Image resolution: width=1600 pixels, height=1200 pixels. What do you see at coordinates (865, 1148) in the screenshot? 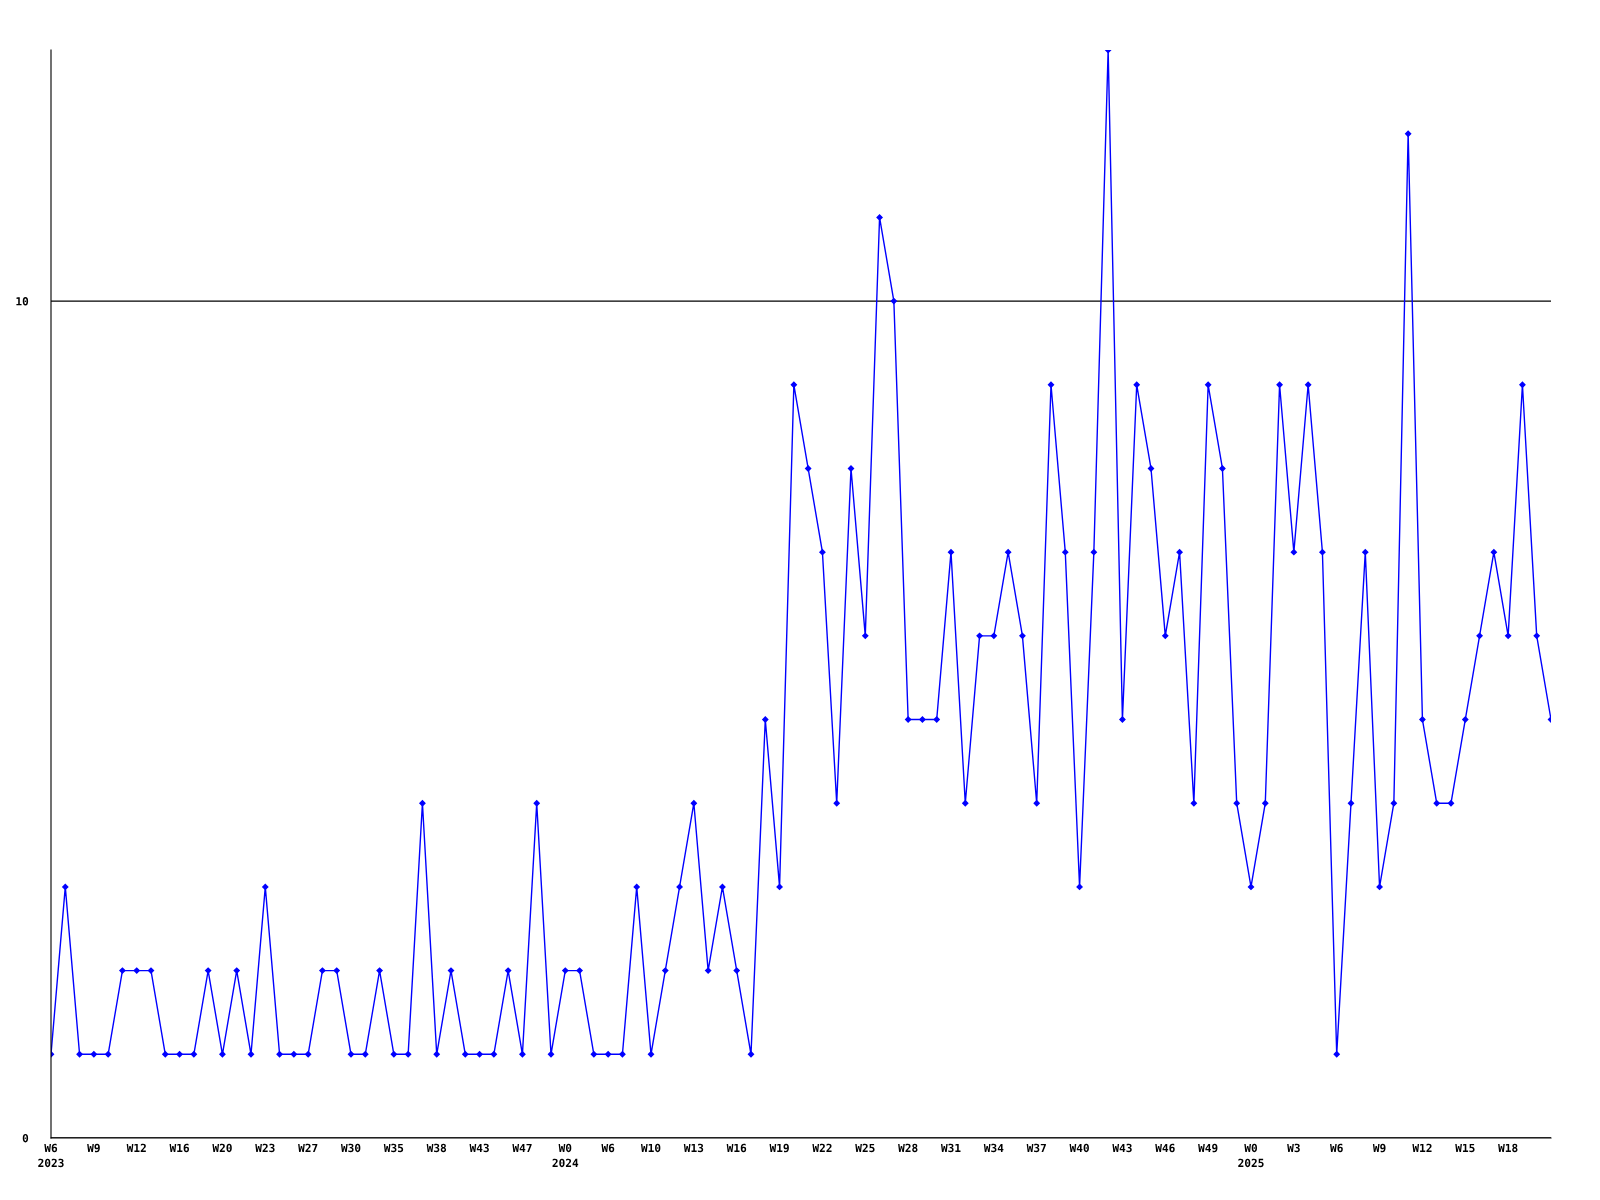
I see `x-tick-label: W25` at bounding box center [865, 1148].